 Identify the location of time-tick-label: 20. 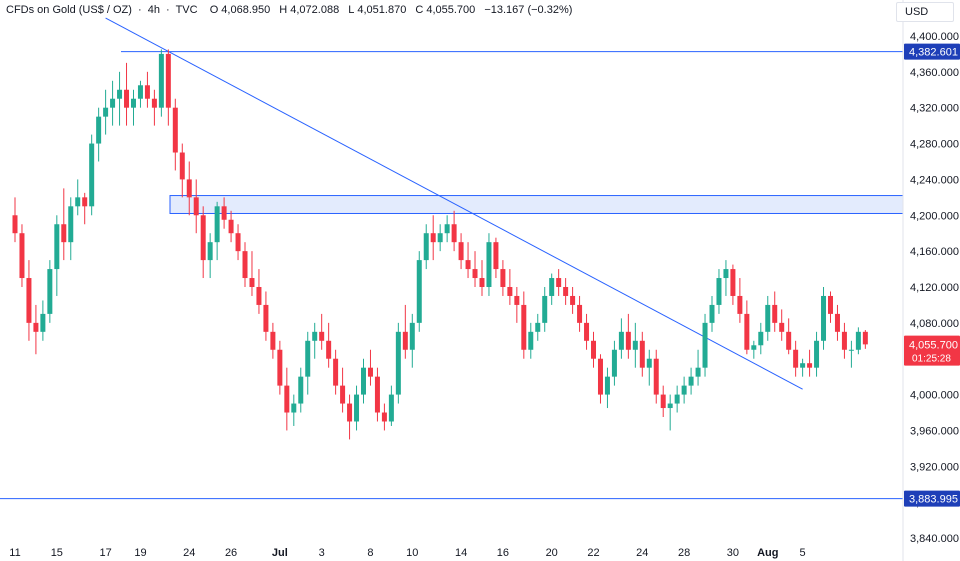
(552, 553).